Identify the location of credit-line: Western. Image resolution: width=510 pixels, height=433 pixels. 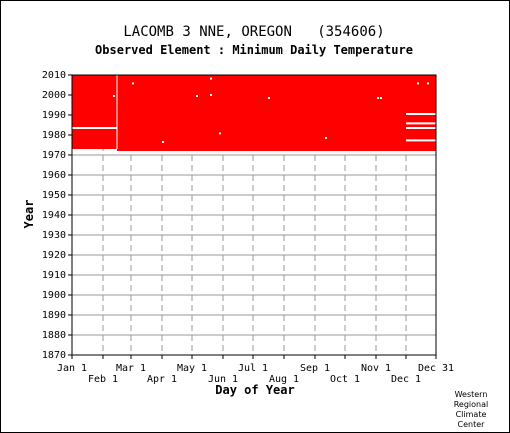
(471, 394).